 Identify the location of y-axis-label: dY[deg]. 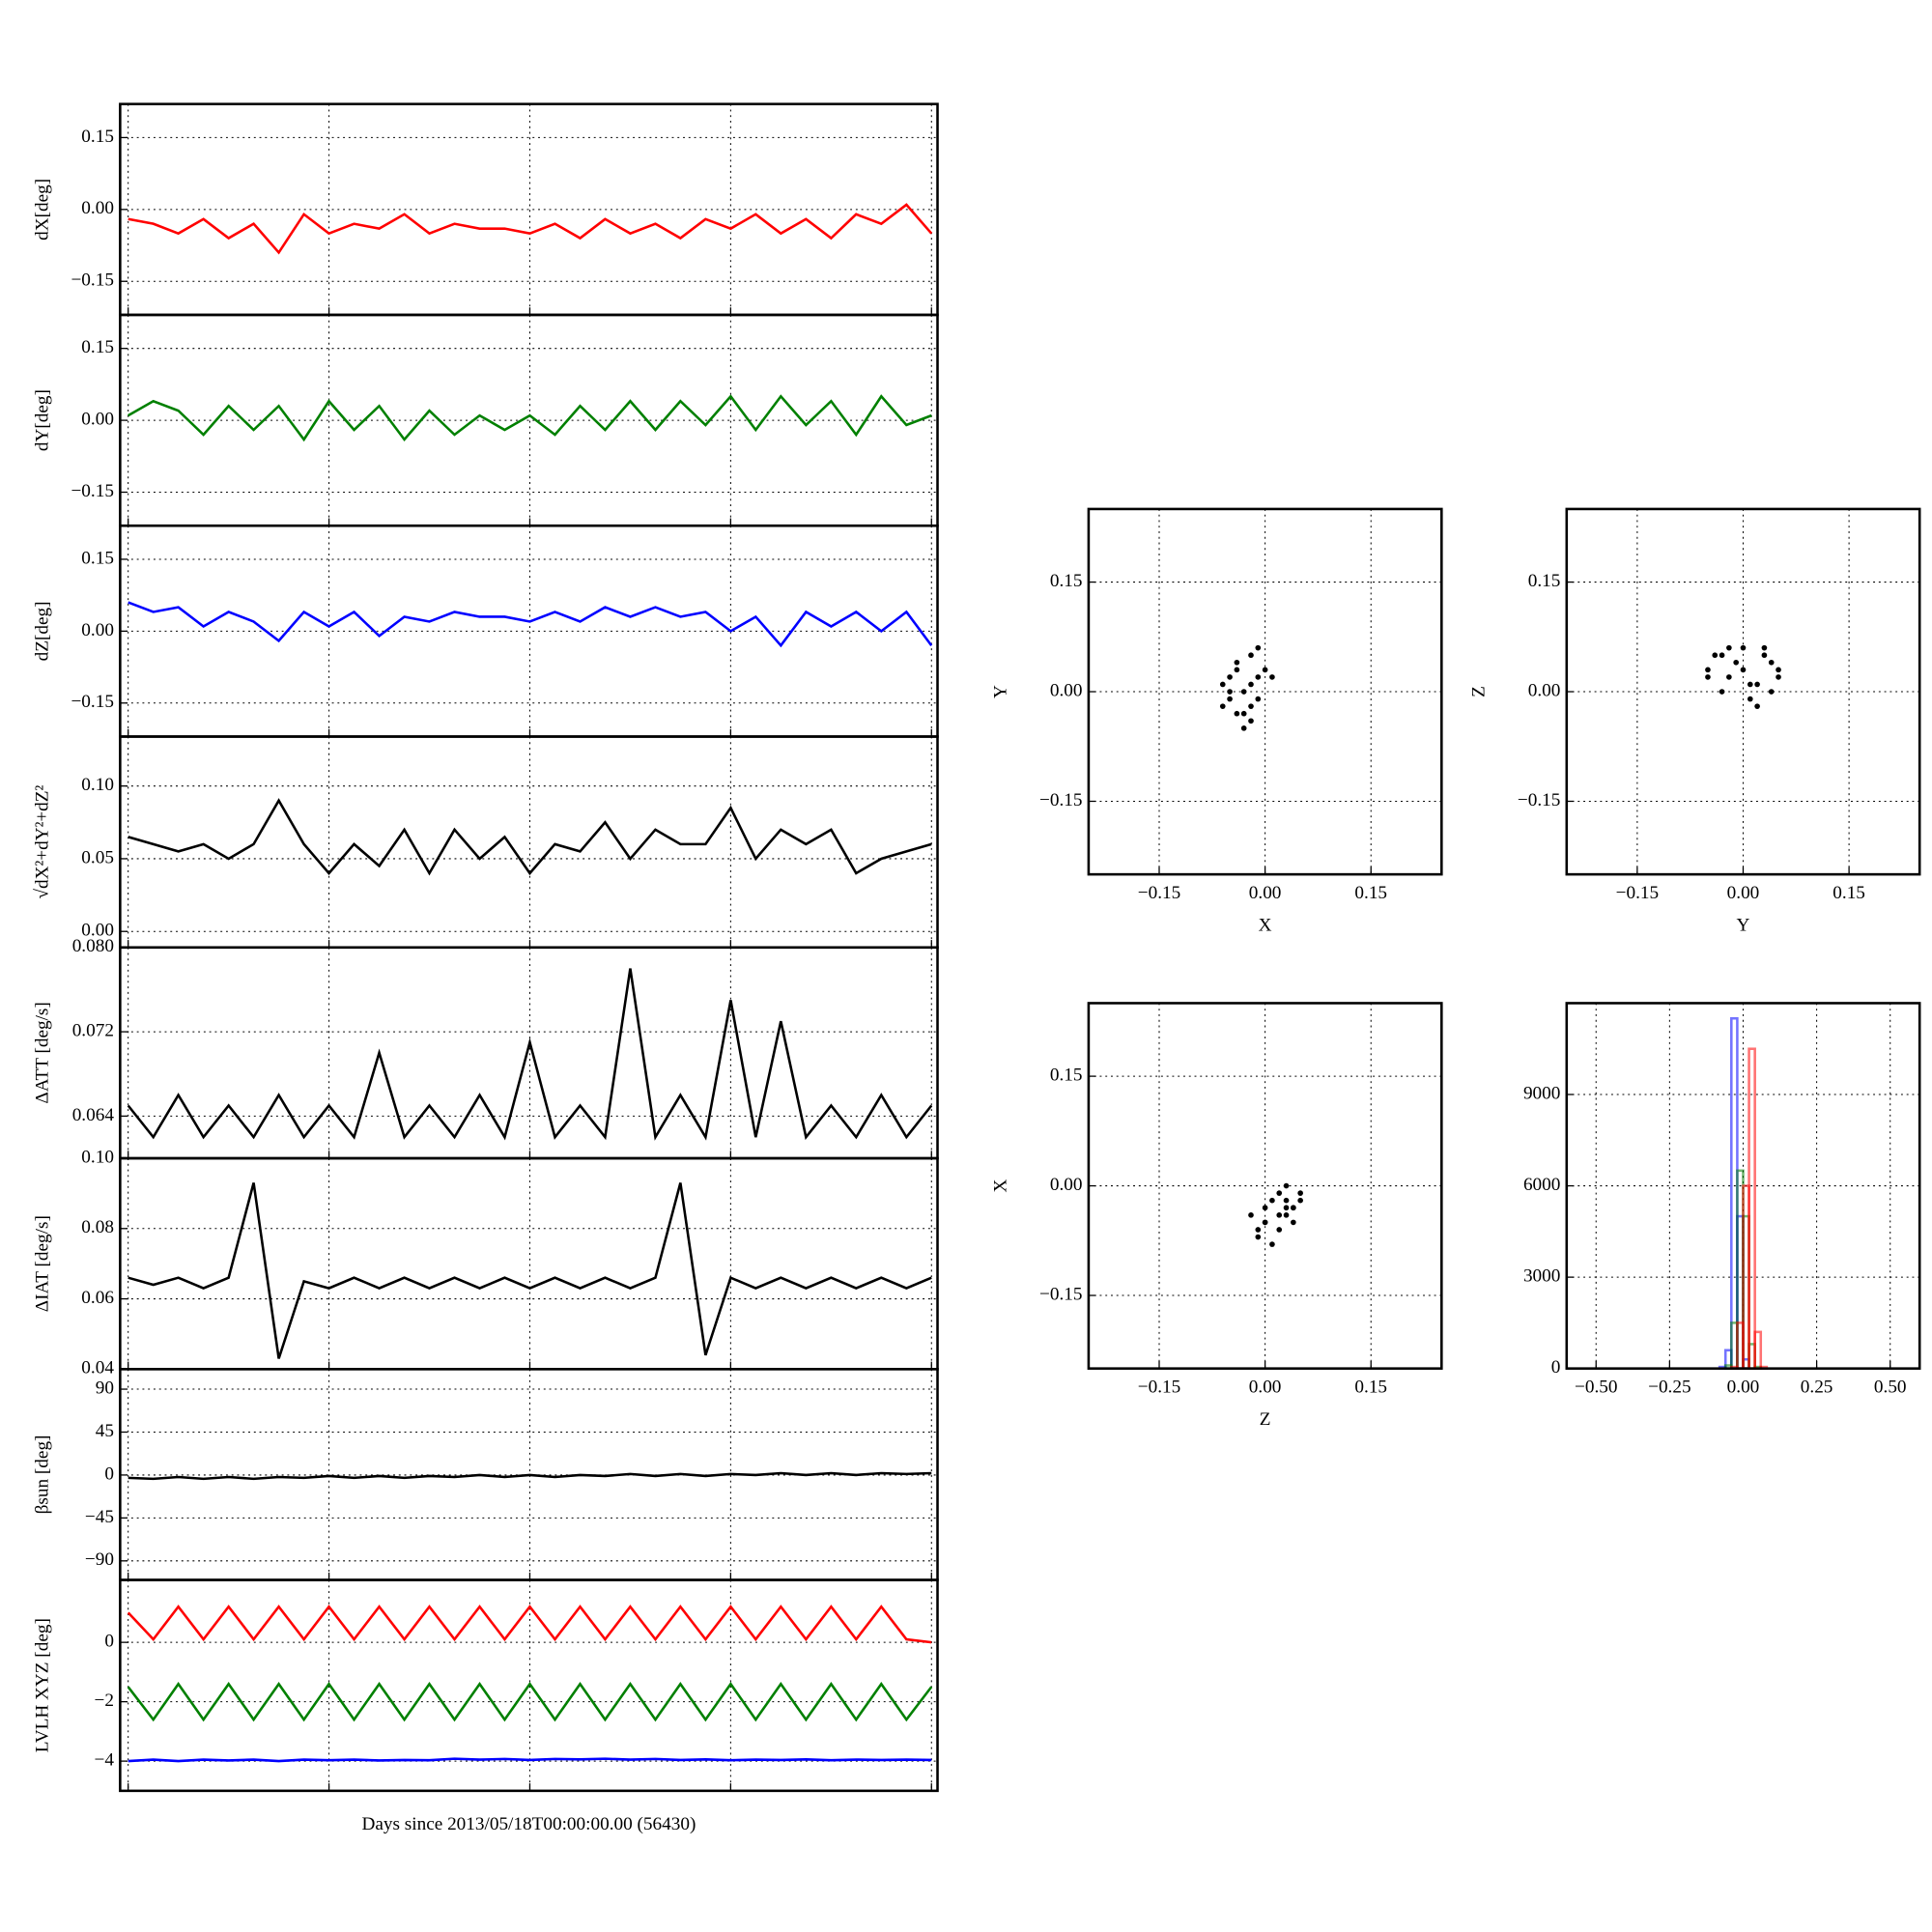
(42, 420).